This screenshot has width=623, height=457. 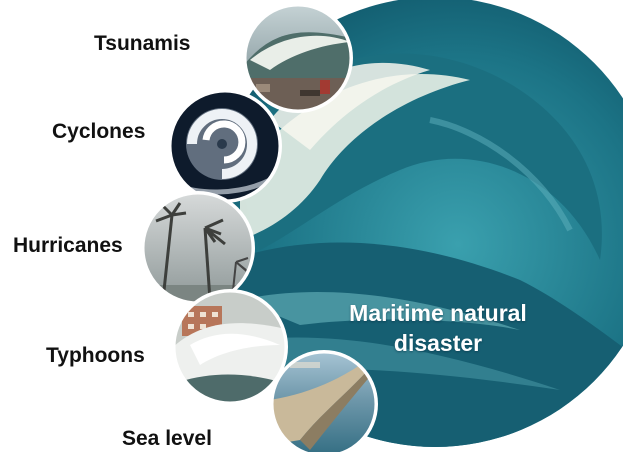 What do you see at coordinates (142, 43) in the screenshot?
I see `label-tsunamis: Tsunamis` at bounding box center [142, 43].